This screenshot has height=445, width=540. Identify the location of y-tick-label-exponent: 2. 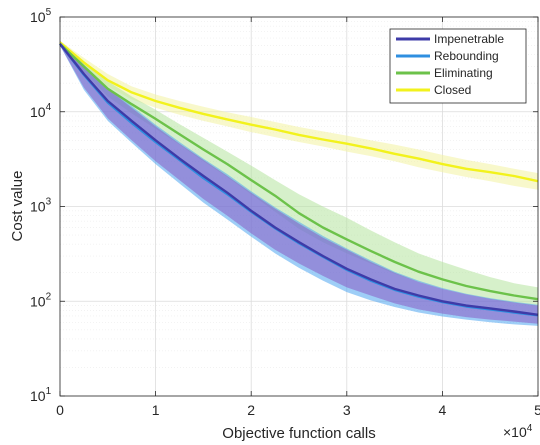
(49, 296).